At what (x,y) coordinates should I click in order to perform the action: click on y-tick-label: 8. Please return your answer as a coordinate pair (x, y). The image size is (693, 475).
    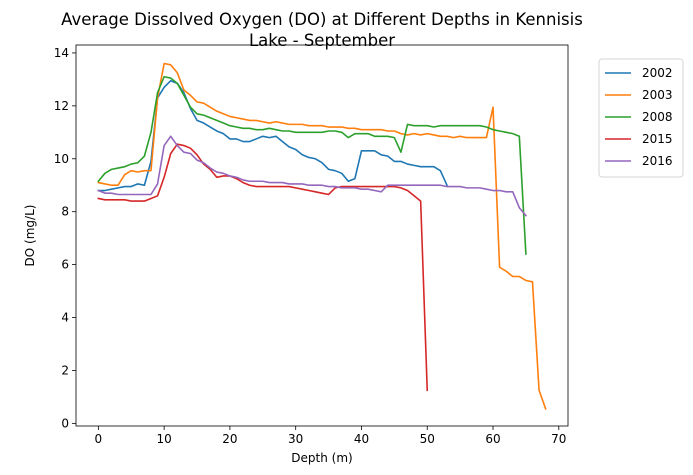
    Looking at the image, I should click on (65, 212).